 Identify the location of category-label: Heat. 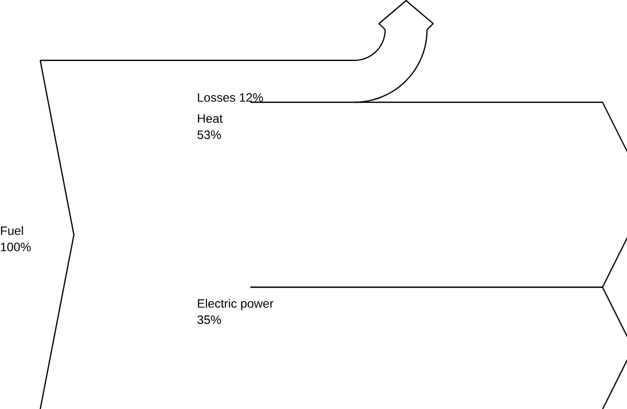
(210, 118).